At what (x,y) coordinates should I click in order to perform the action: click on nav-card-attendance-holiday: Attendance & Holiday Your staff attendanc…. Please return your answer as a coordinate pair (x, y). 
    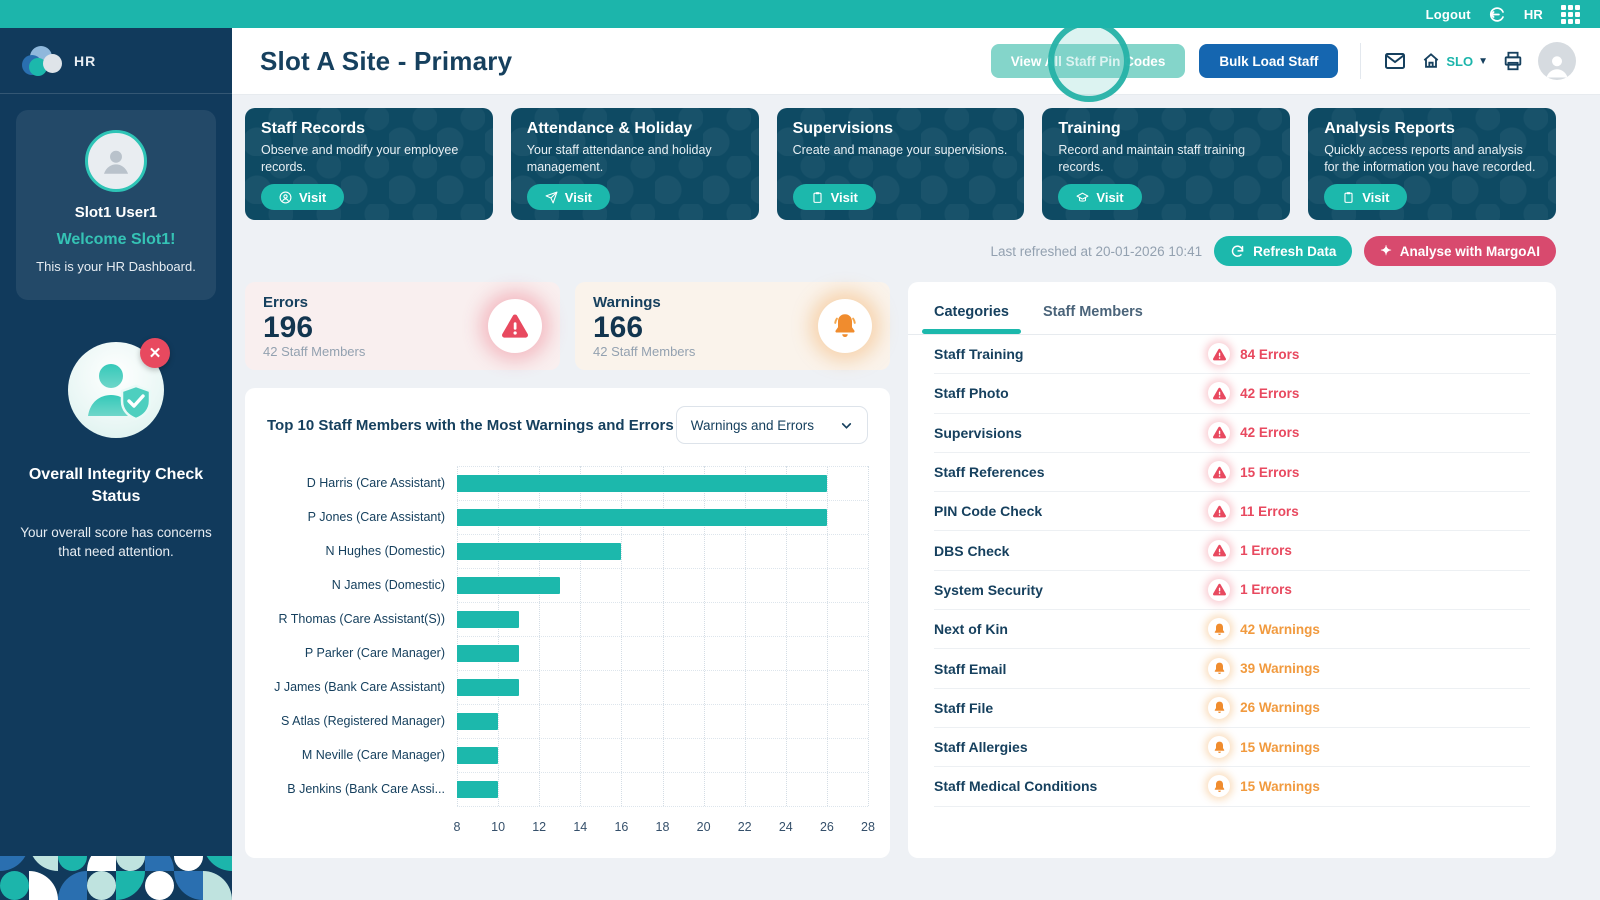
    Looking at the image, I should click on (635, 164).